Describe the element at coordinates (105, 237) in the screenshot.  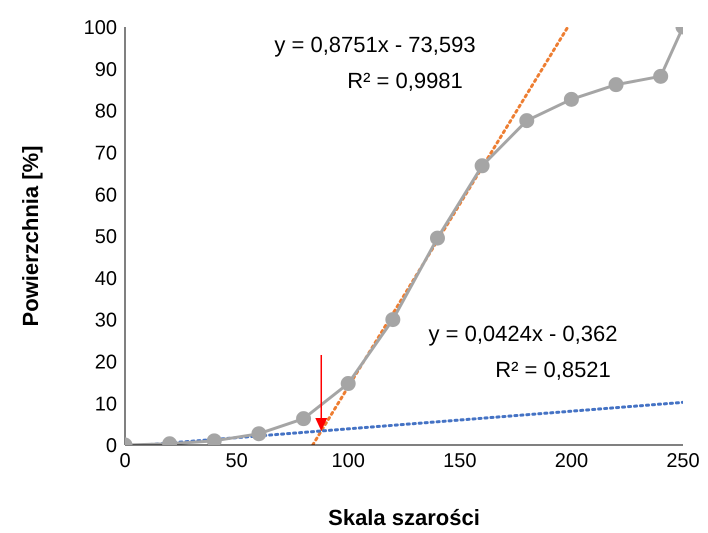
I see `y-tick-label: 50` at that location.